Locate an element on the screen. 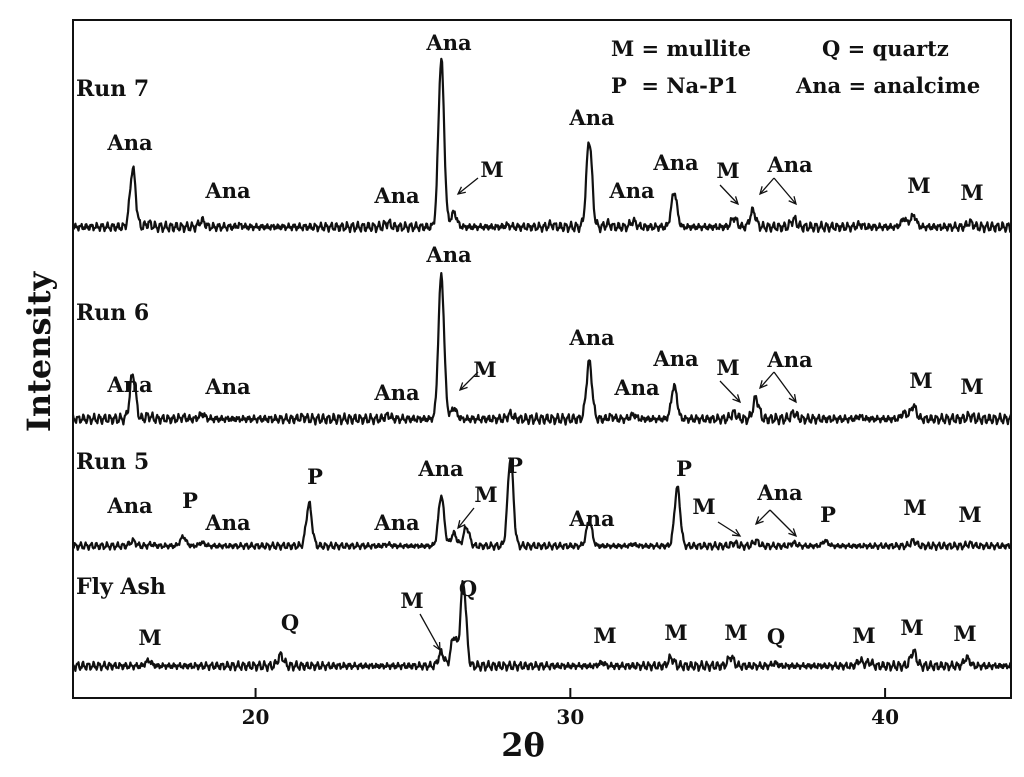 Image resolution: width=1024 pixels, height=777 pixels. x-axis-ticks: 20 30 40 is located at coordinates (570, 708).